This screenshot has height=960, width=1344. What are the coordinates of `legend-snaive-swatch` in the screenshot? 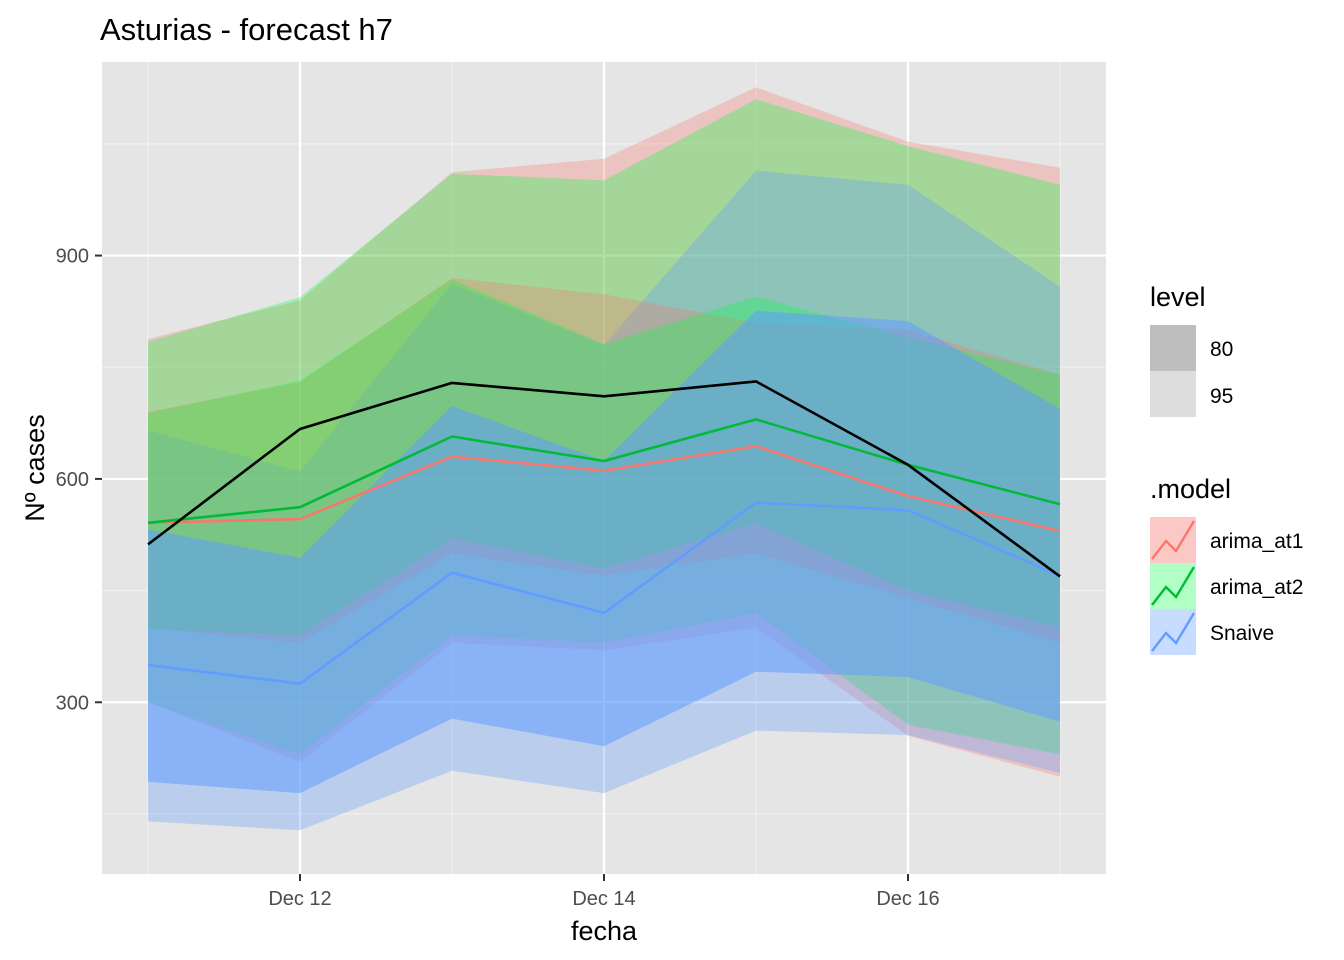 It's located at (1173, 632).